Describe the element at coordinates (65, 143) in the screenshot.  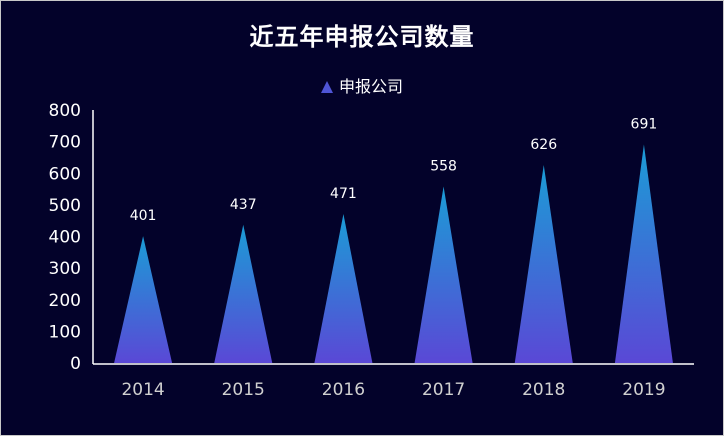
I see `y-tick-label-700: 700` at that location.